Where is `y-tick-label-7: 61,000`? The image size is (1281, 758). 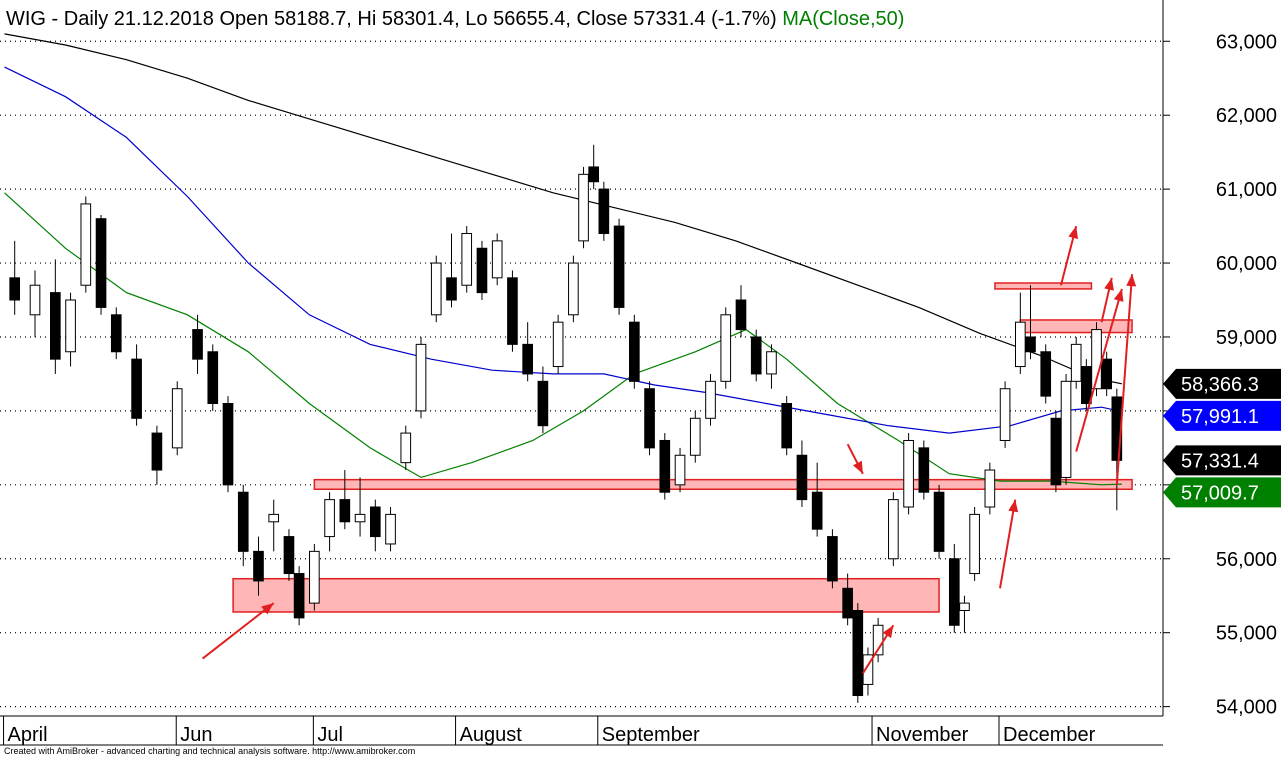
y-tick-label-7: 61,000 is located at coordinates (1246, 190).